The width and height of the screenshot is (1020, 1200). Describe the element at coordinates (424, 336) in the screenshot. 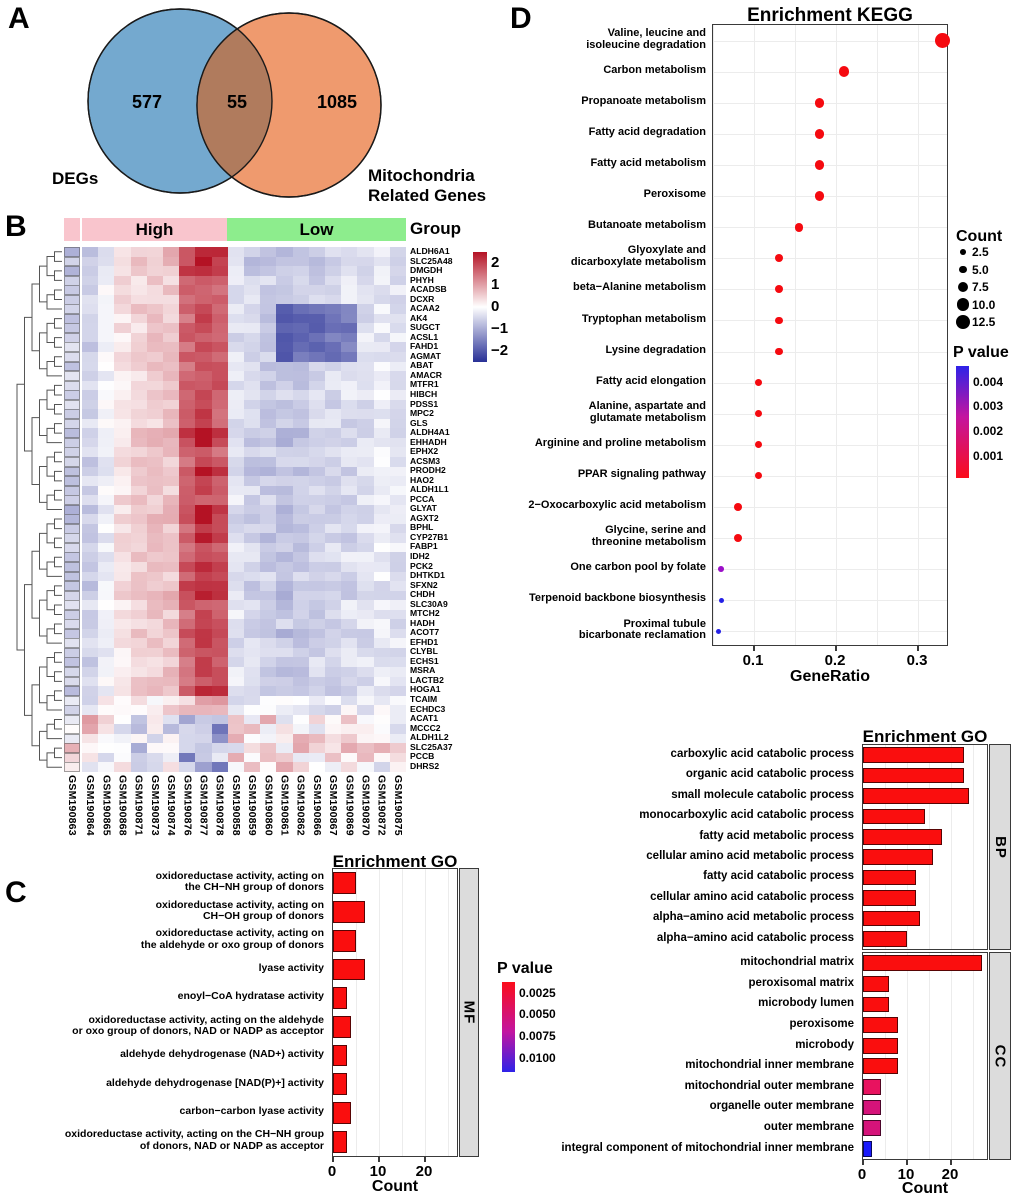

I see `gene-label: ACSL1` at that location.